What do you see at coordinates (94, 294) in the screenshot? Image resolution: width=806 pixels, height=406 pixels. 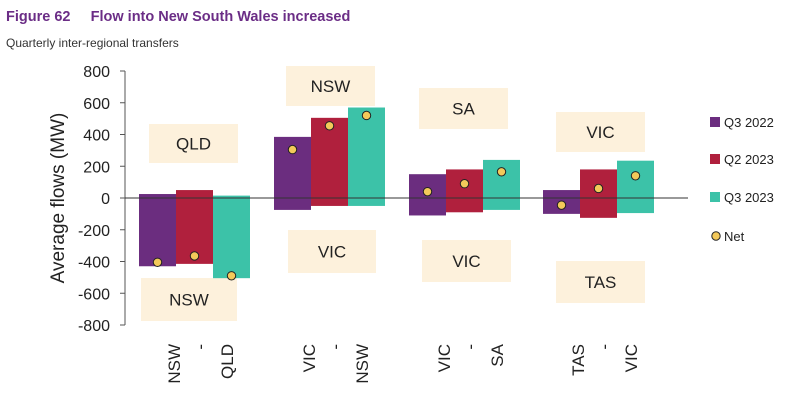 I see `y-tick-label: -600` at bounding box center [94, 294].